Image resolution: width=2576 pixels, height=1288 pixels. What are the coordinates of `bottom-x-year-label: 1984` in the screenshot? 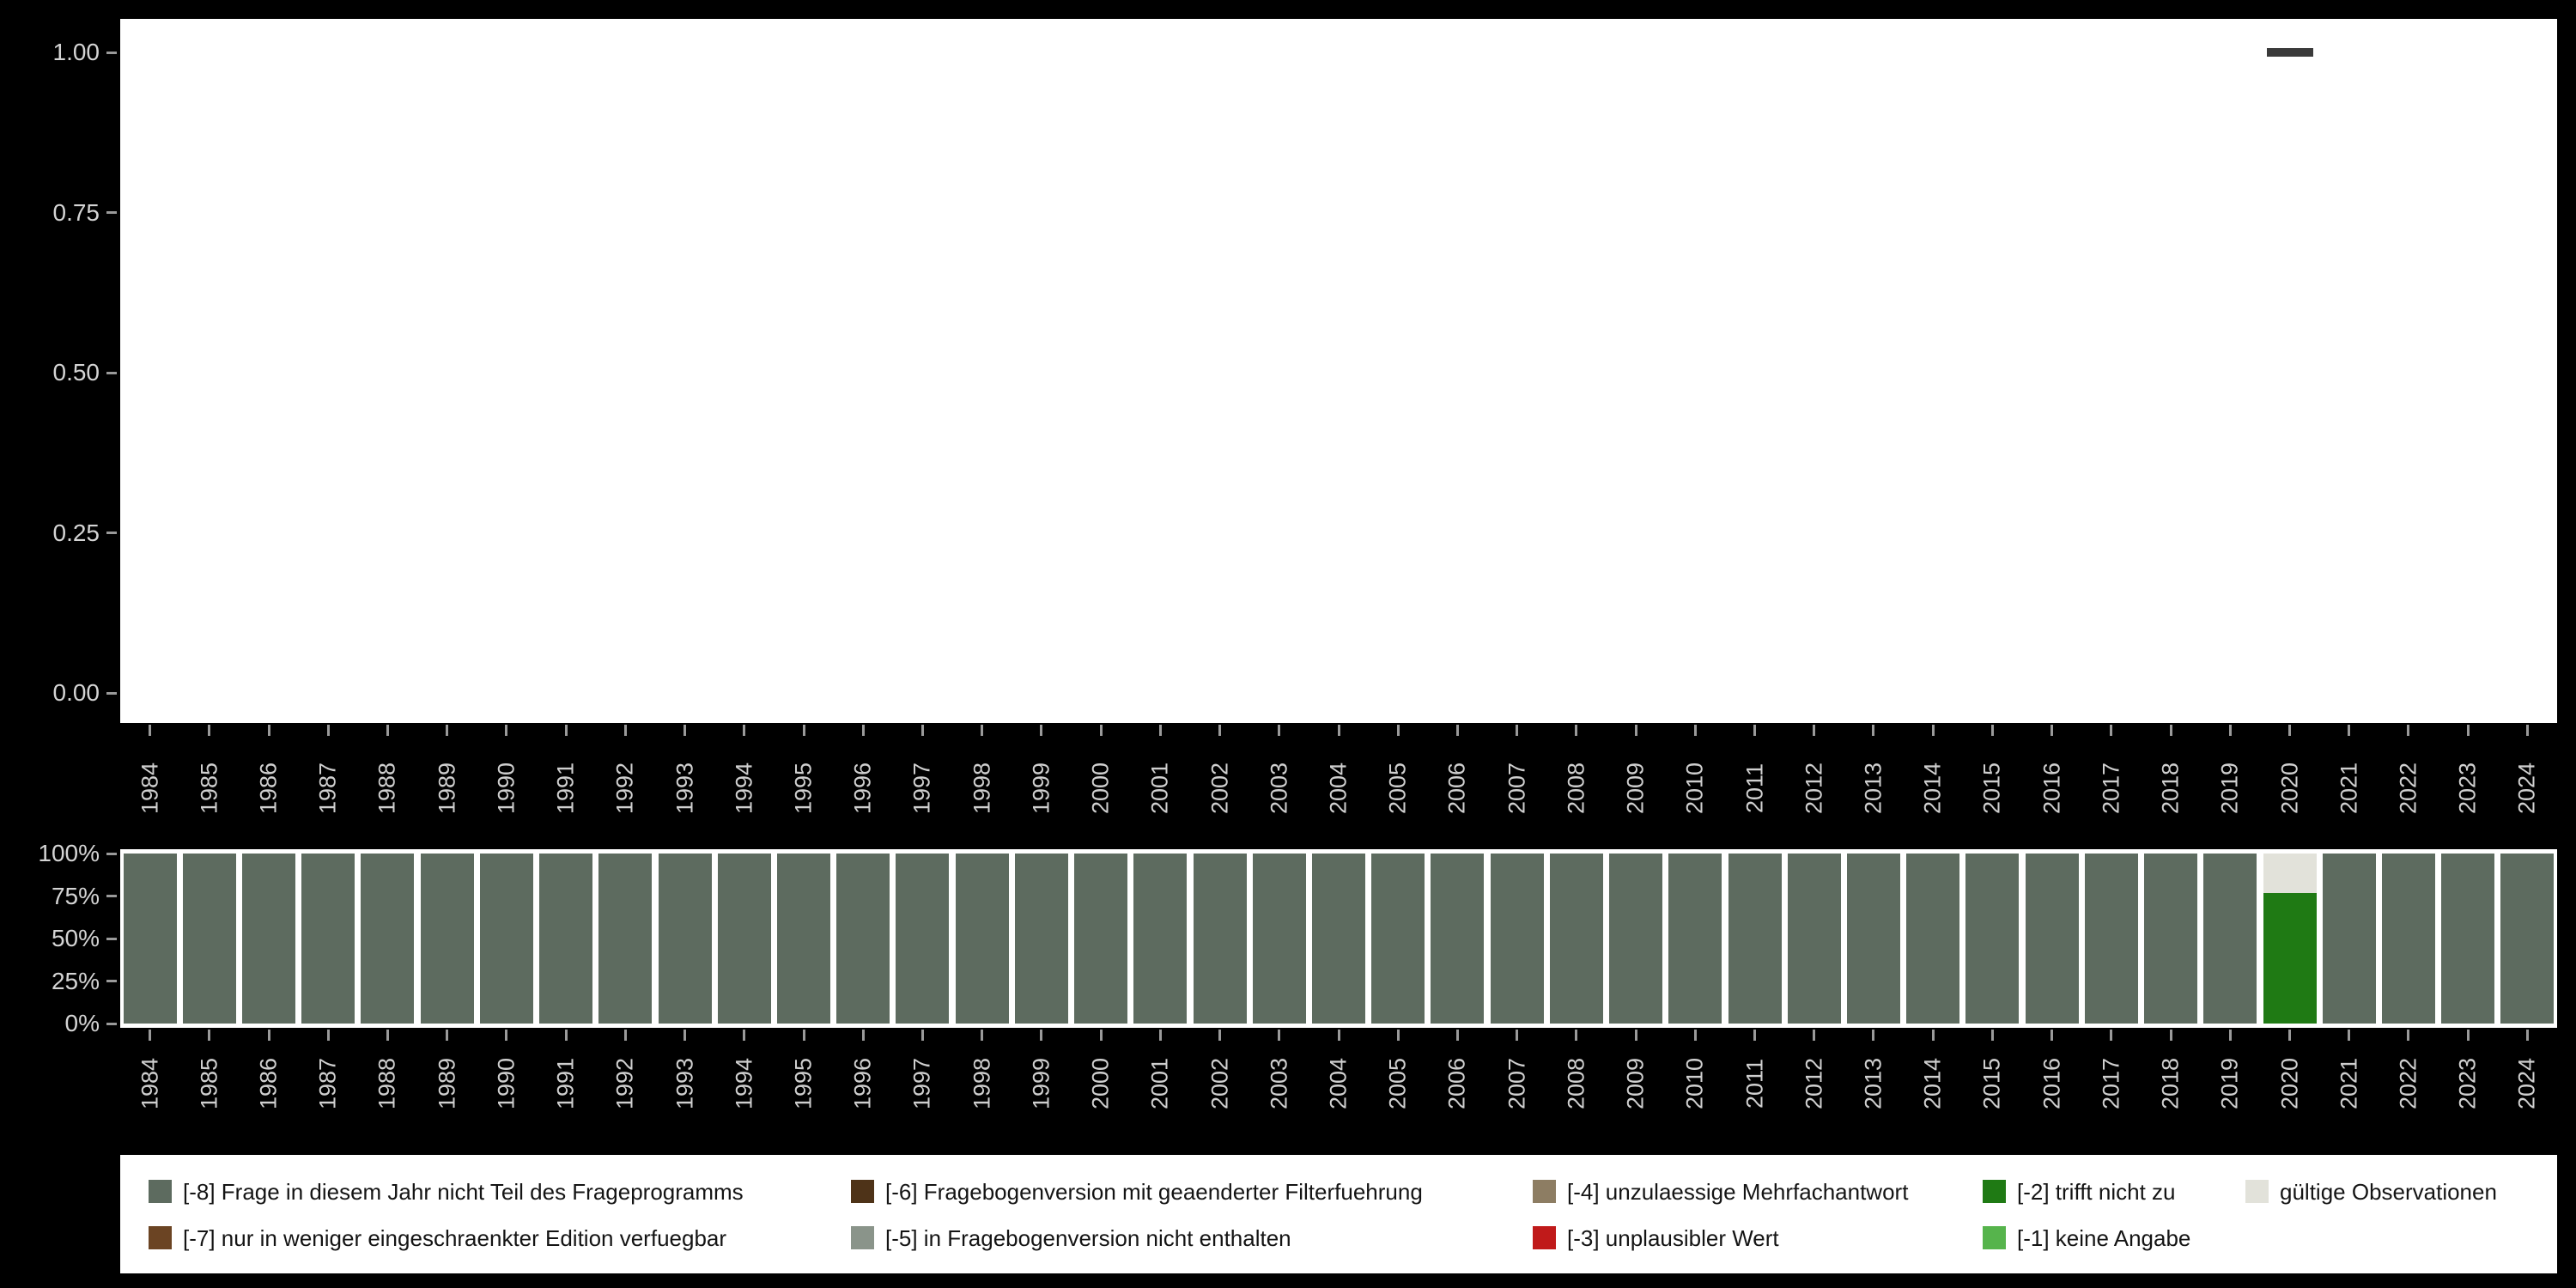 It's located at (150, 1083).